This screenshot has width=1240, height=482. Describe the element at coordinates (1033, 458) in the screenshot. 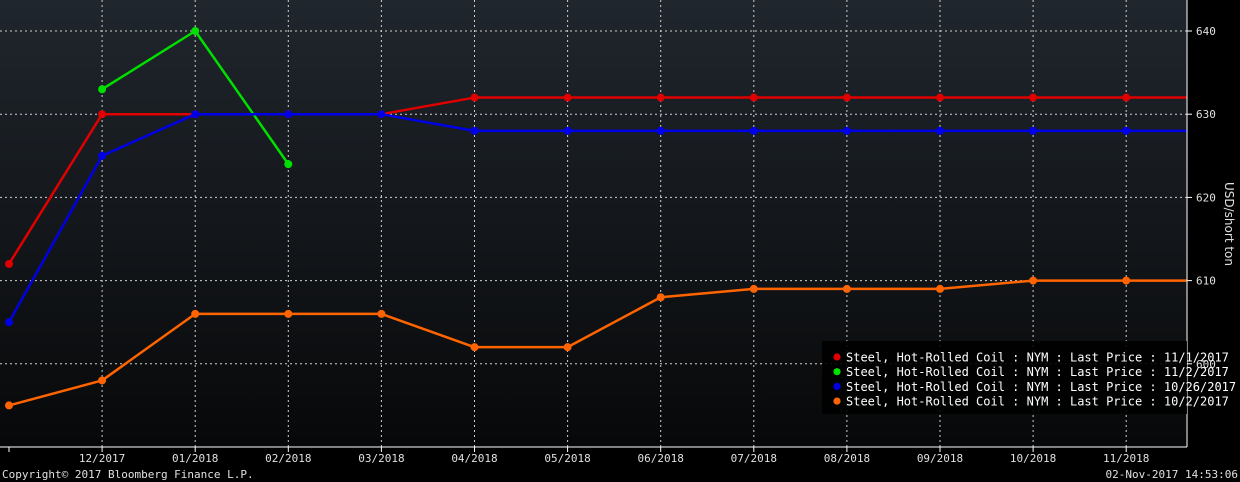

I see `x-tick-label: 10/2018` at that location.